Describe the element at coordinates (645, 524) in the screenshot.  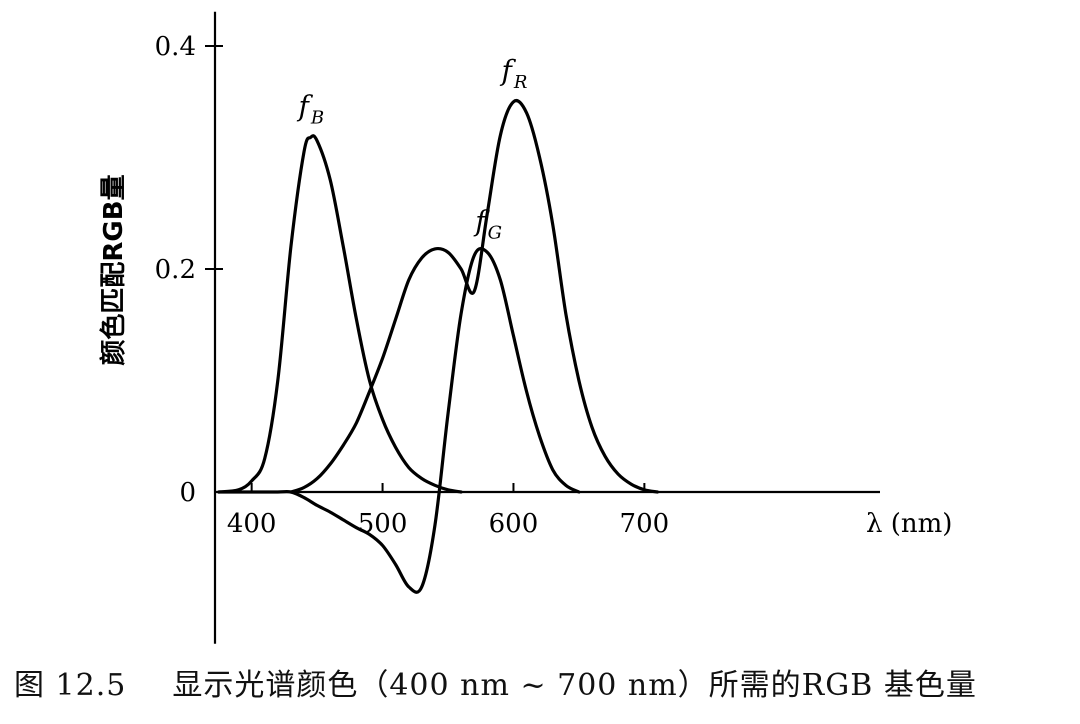
I see `x-tick-label-700: 700` at that location.